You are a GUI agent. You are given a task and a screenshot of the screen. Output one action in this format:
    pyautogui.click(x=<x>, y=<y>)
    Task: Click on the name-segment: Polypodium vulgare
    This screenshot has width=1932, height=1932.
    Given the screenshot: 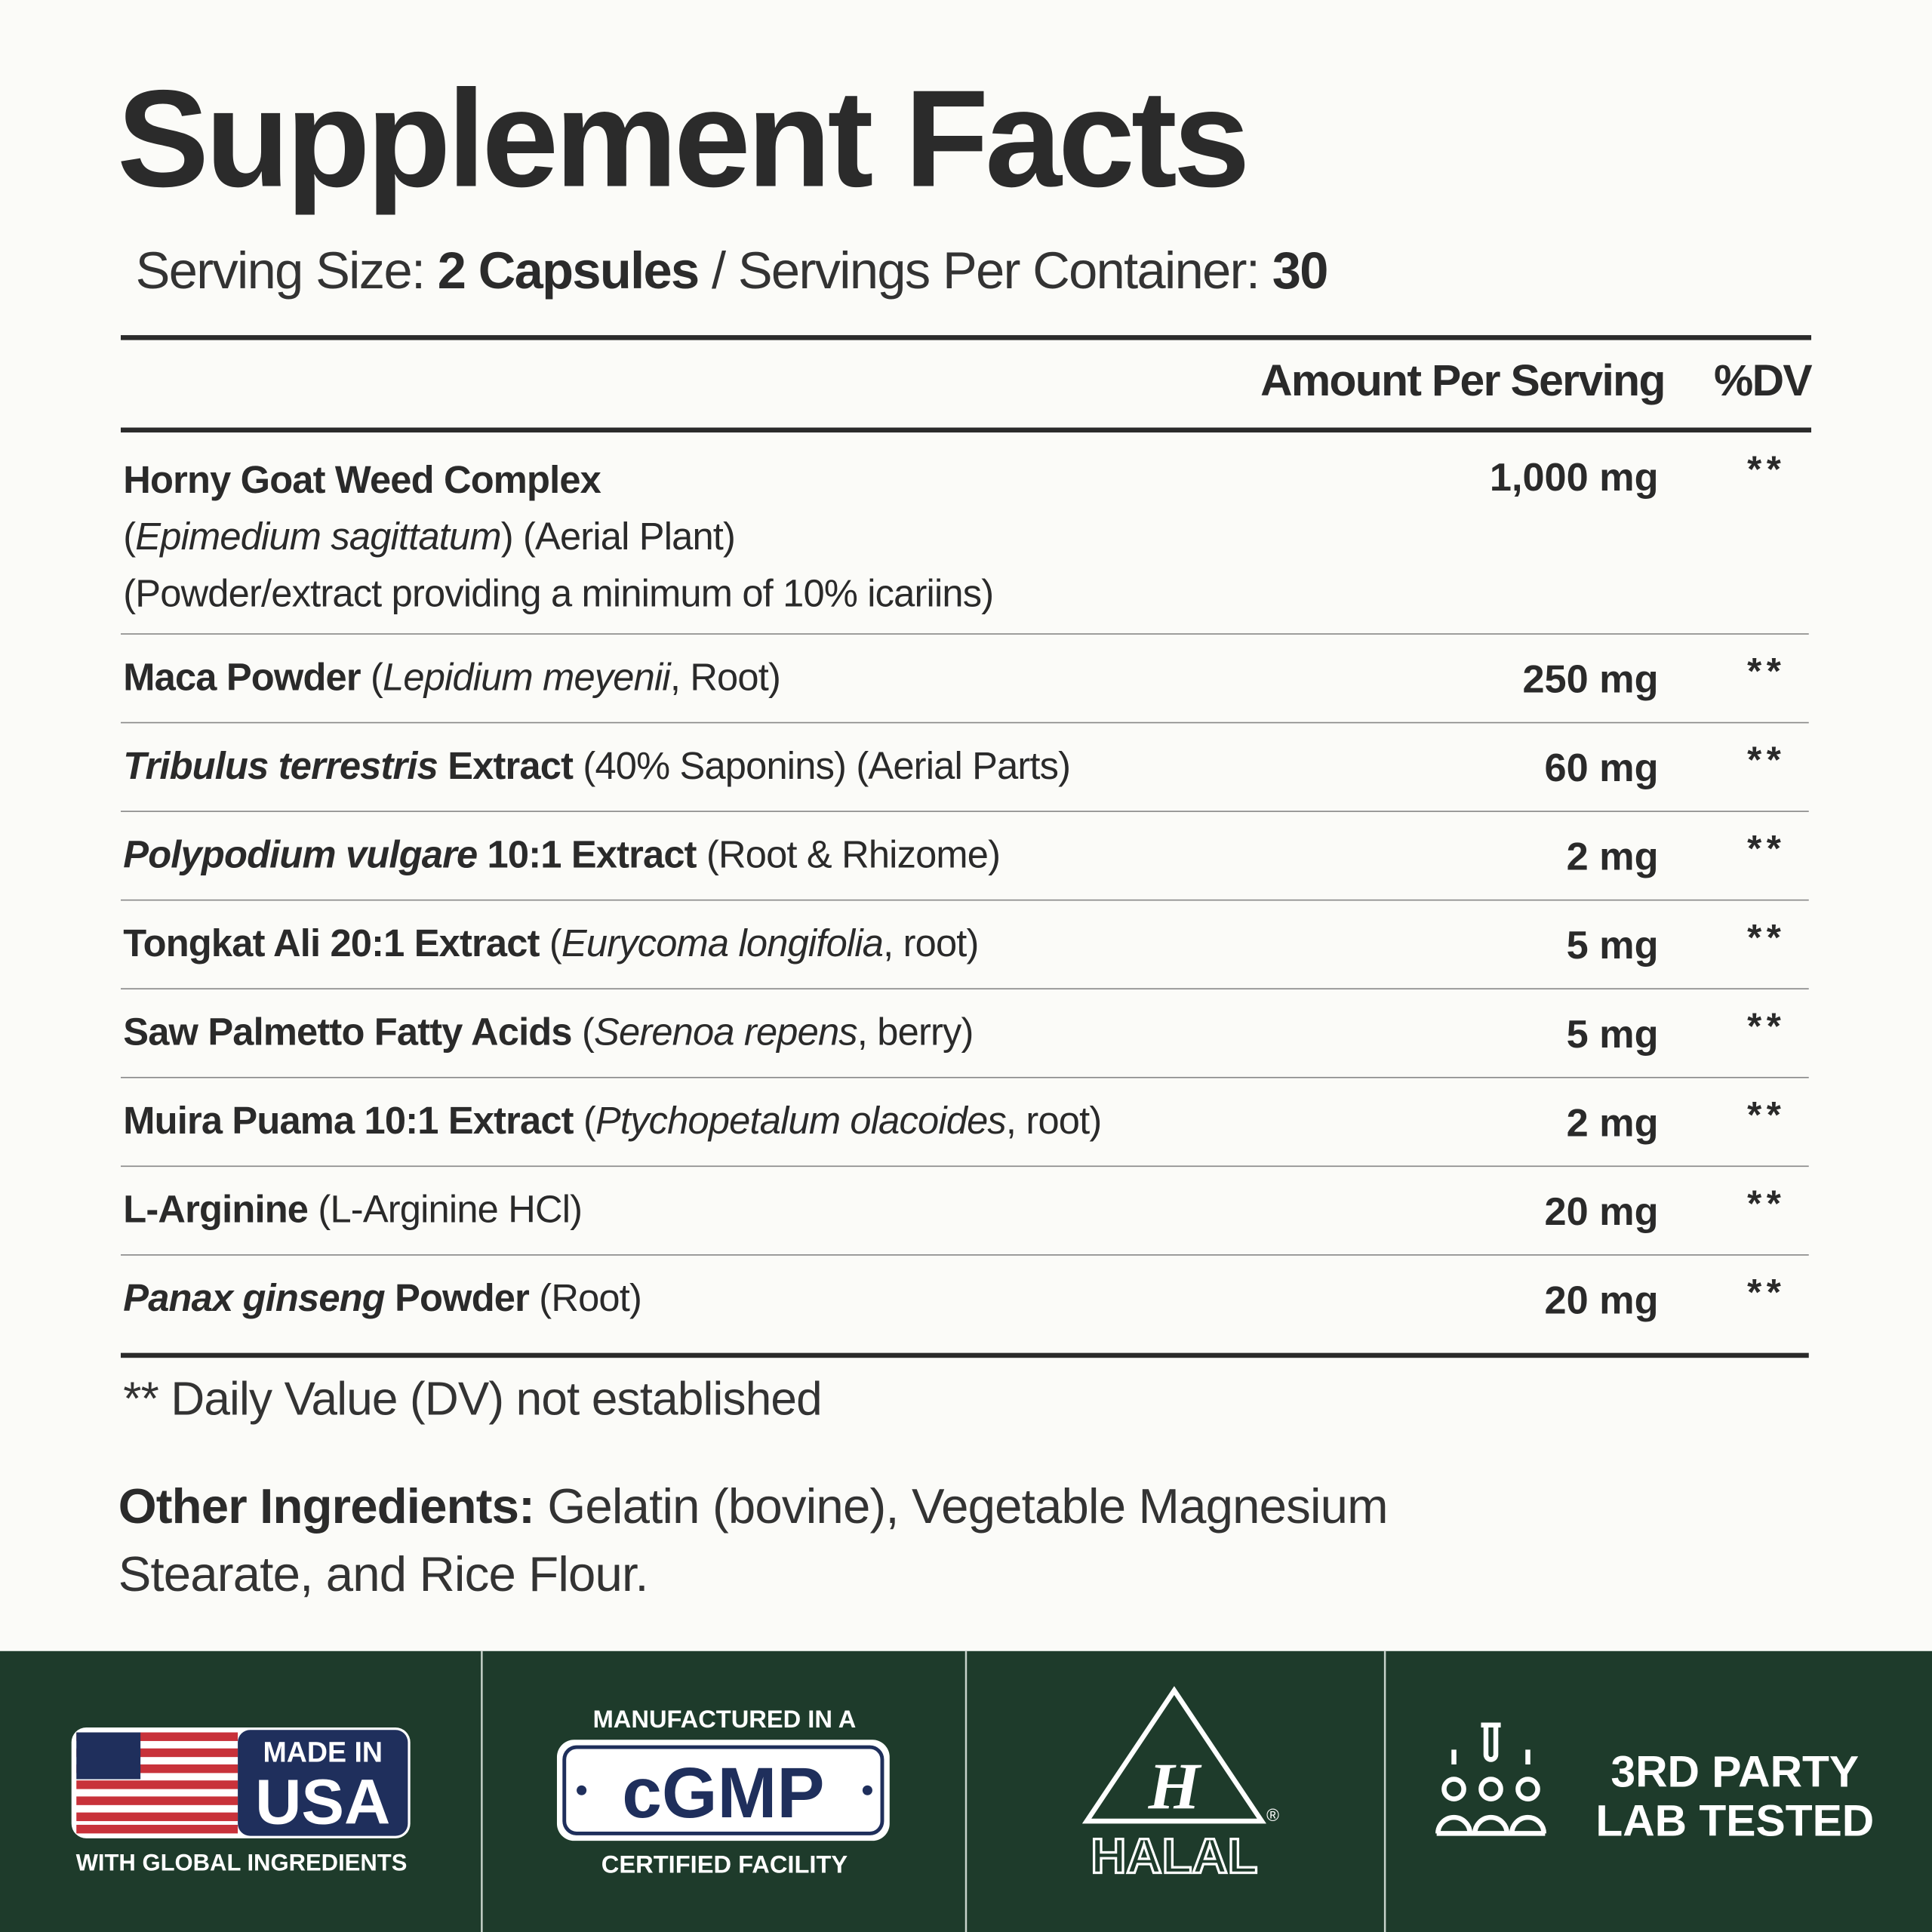 What is the action you would take?
    pyautogui.click(x=300, y=854)
    